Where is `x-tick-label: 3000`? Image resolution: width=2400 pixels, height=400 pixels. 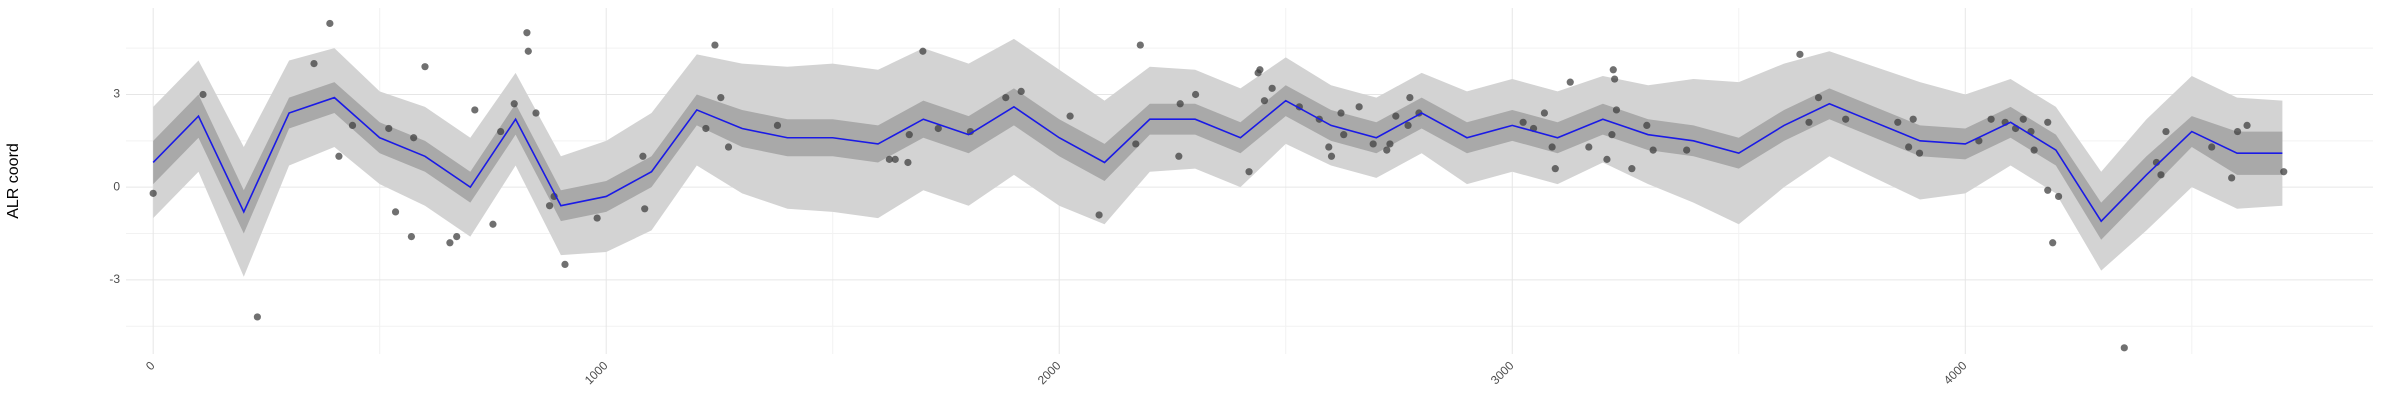 x-tick-label: 3000 is located at coordinates (1502, 372).